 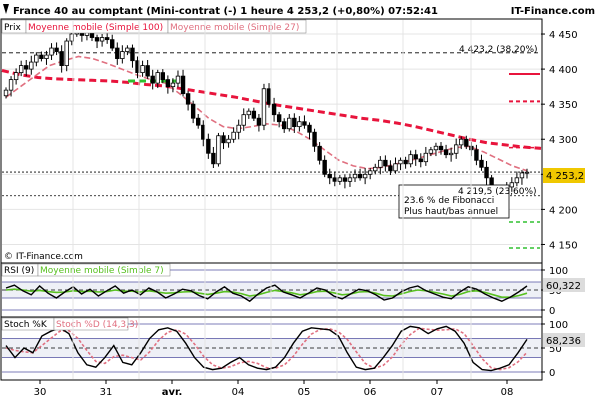 What do you see at coordinates (97, 325) in the screenshot?
I see `legend-stoch-d: Stoch %D (14,3,3)` at bounding box center [97, 325].